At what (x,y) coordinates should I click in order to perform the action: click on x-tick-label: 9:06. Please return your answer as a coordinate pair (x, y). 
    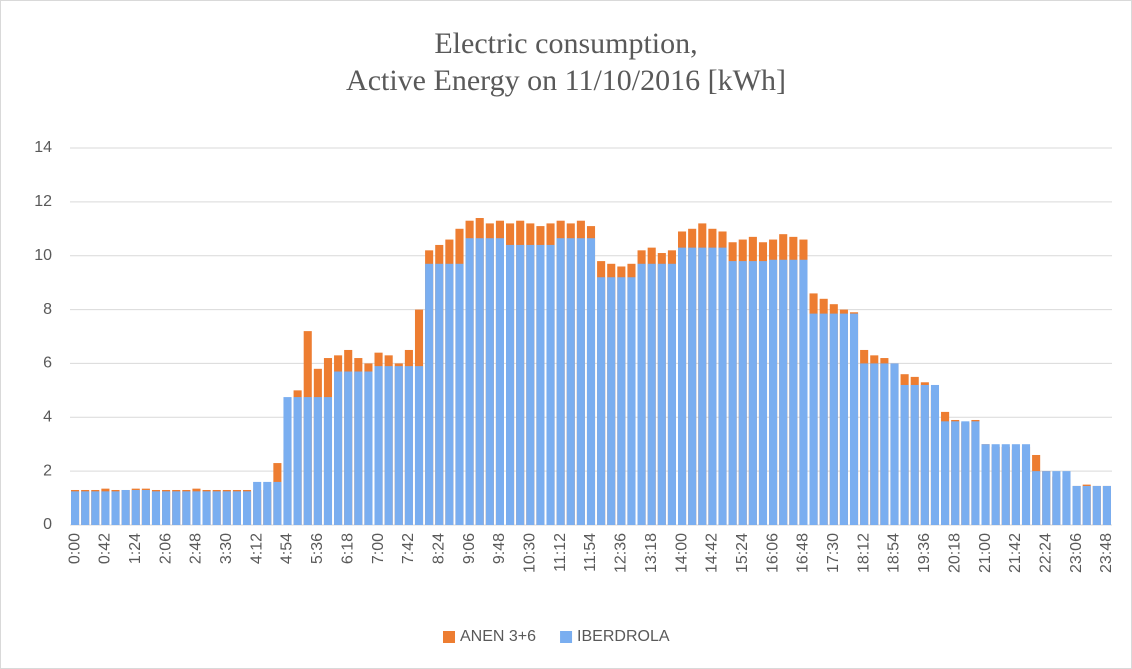
    Looking at the image, I should click on (469, 548).